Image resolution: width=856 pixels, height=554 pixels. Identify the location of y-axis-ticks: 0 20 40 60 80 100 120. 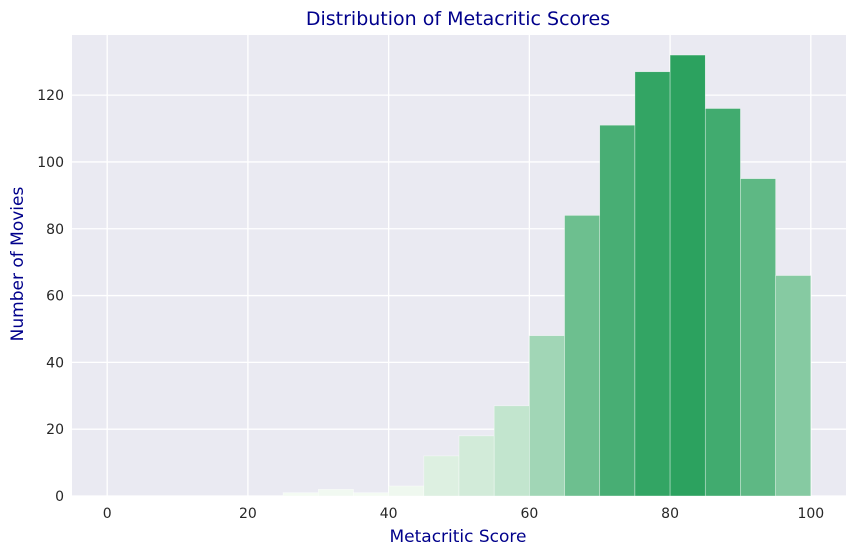
(50, 296).